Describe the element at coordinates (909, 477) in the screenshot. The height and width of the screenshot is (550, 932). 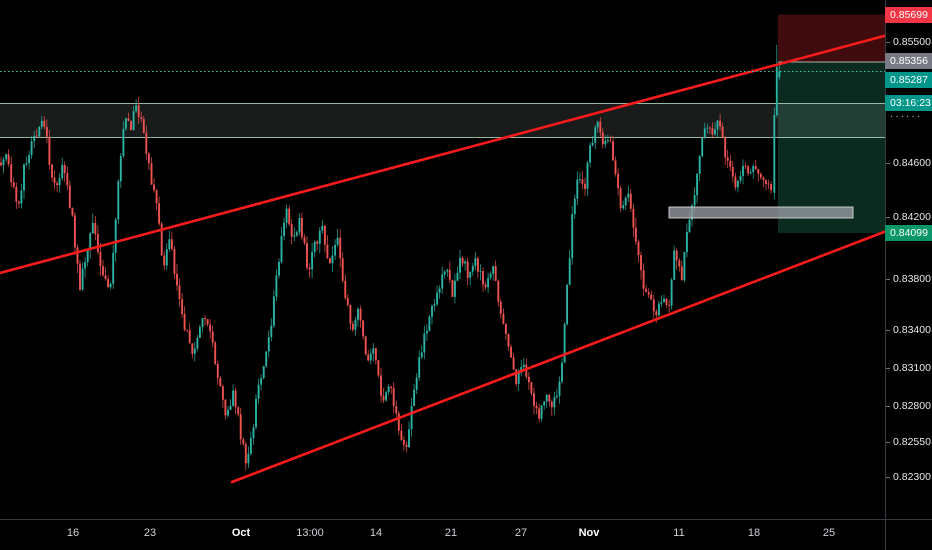
I see `price-tick-label: 0.82300` at that location.